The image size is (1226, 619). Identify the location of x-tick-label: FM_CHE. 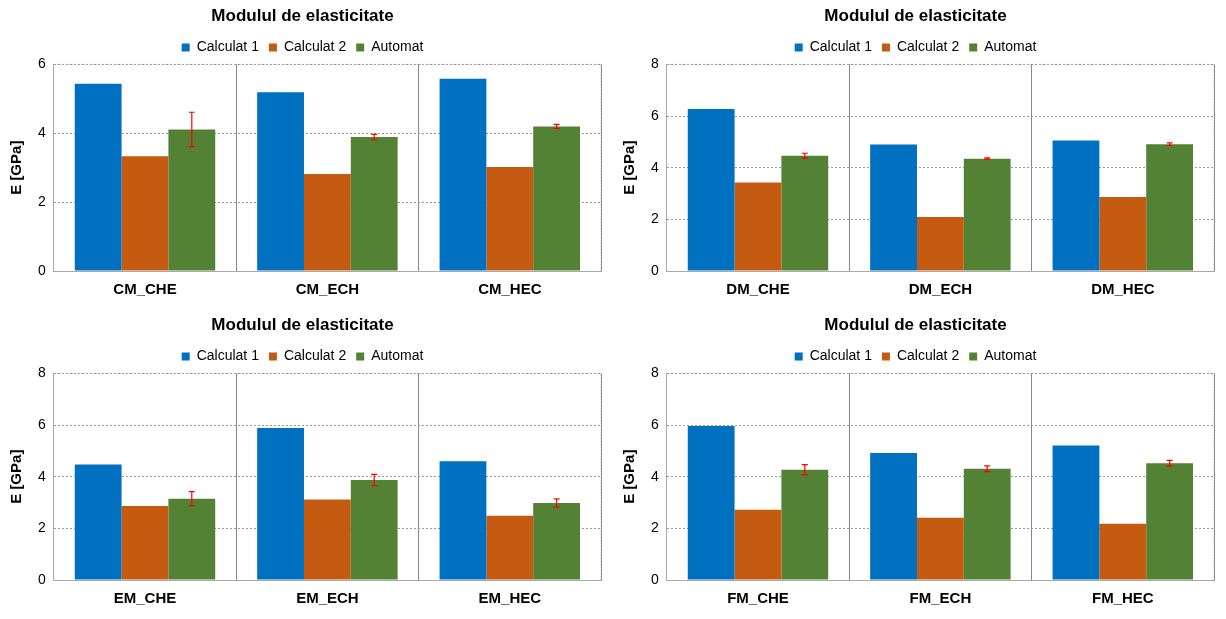
(758, 598).